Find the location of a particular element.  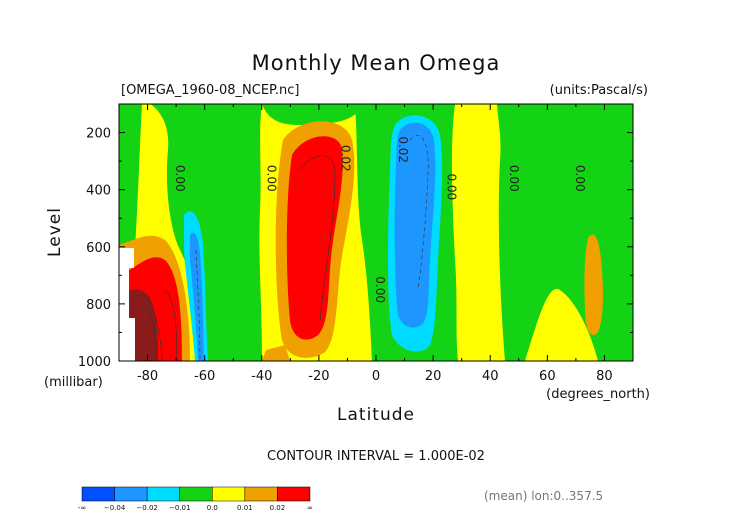

y-tick-label: 600 is located at coordinates (98, 248).